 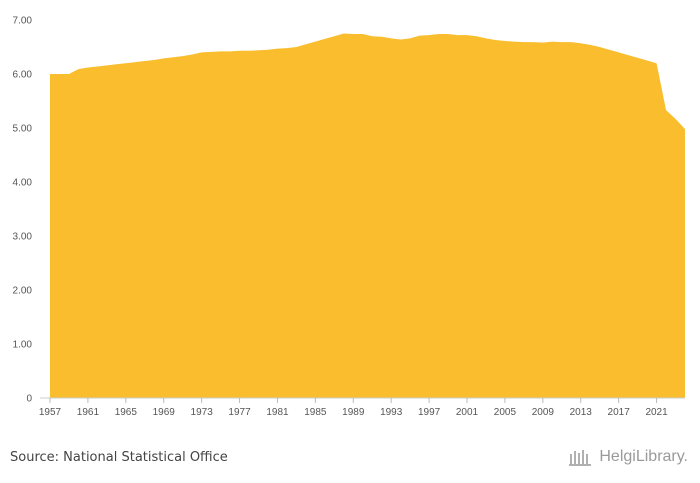 What do you see at coordinates (23, 237) in the screenshot?
I see `y-tick-label: 3.00` at bounding box center [23, 237].